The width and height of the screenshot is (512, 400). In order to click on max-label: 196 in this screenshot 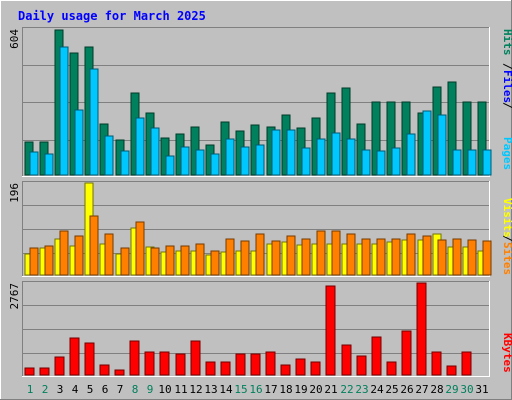, I will do `click(14, 193)`.